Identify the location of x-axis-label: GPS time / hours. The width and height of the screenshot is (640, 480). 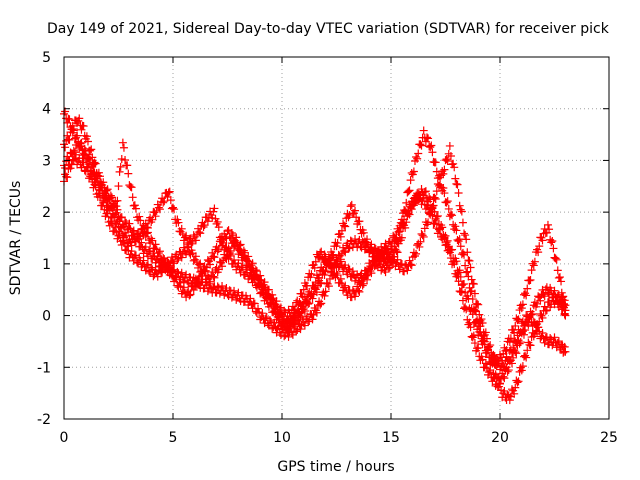
(335, 467).